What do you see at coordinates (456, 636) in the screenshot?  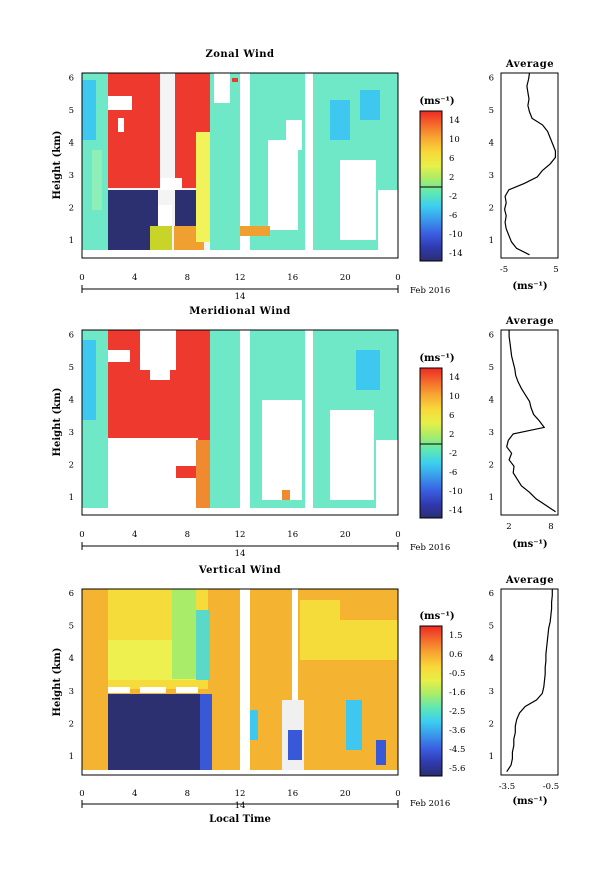 I see `colorbar-tick: 1.5` at bounding box center [456, 636].